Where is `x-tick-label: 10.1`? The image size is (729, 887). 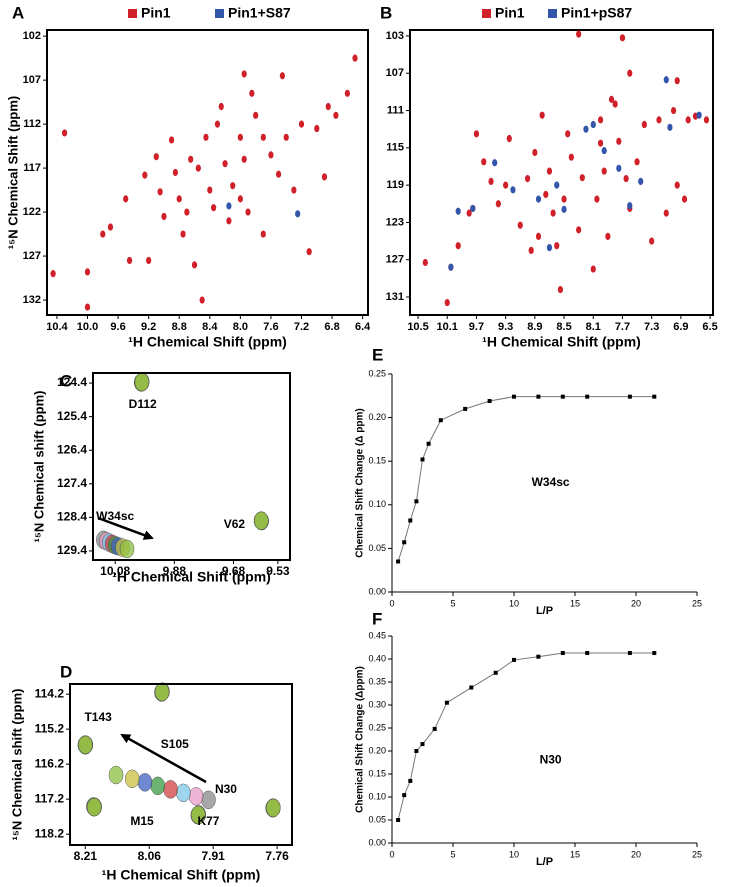
x-tick-label: 10.1 is located at coordinates (447, 327).